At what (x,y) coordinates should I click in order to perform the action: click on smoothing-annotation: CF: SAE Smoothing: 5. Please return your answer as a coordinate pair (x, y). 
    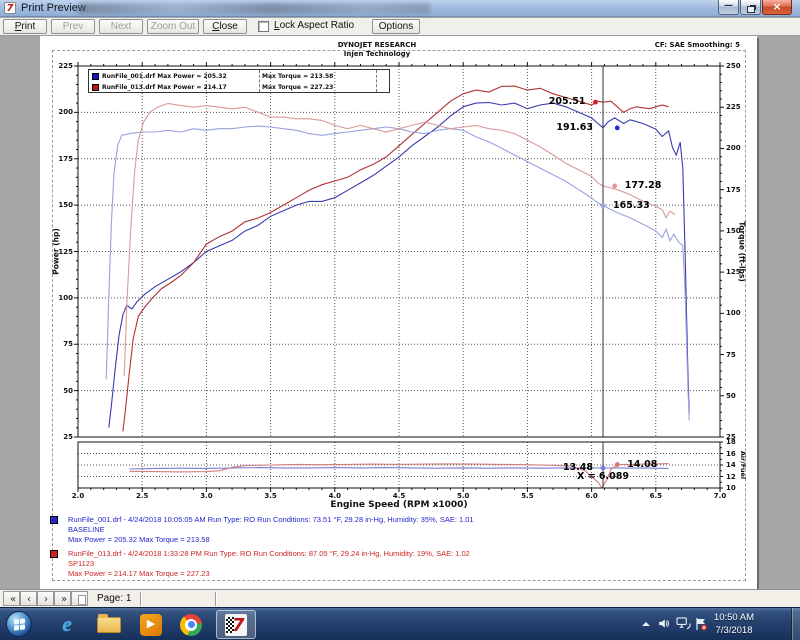
    Looking at the image, I should click on (697, 45).